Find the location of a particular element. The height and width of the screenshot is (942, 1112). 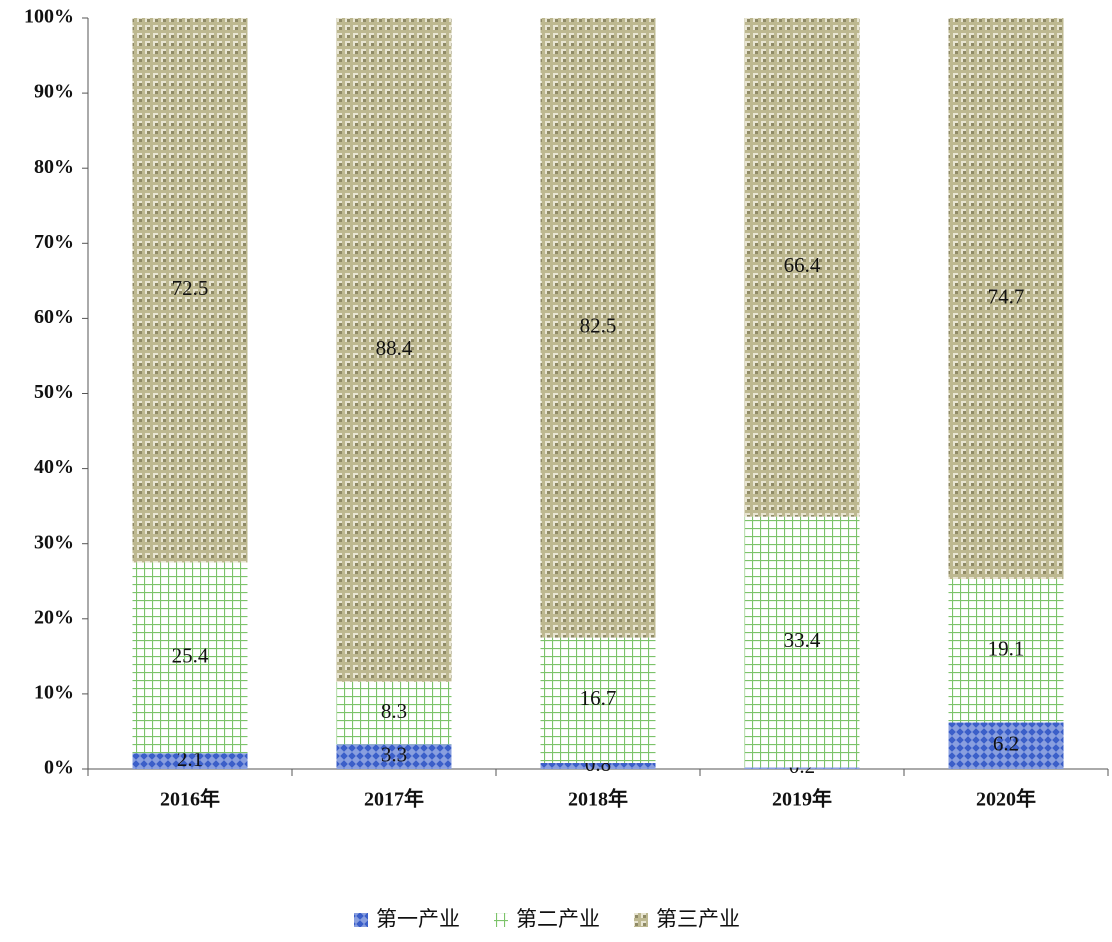

legend-label: 第二产业 is located at coordinates (558, 919).